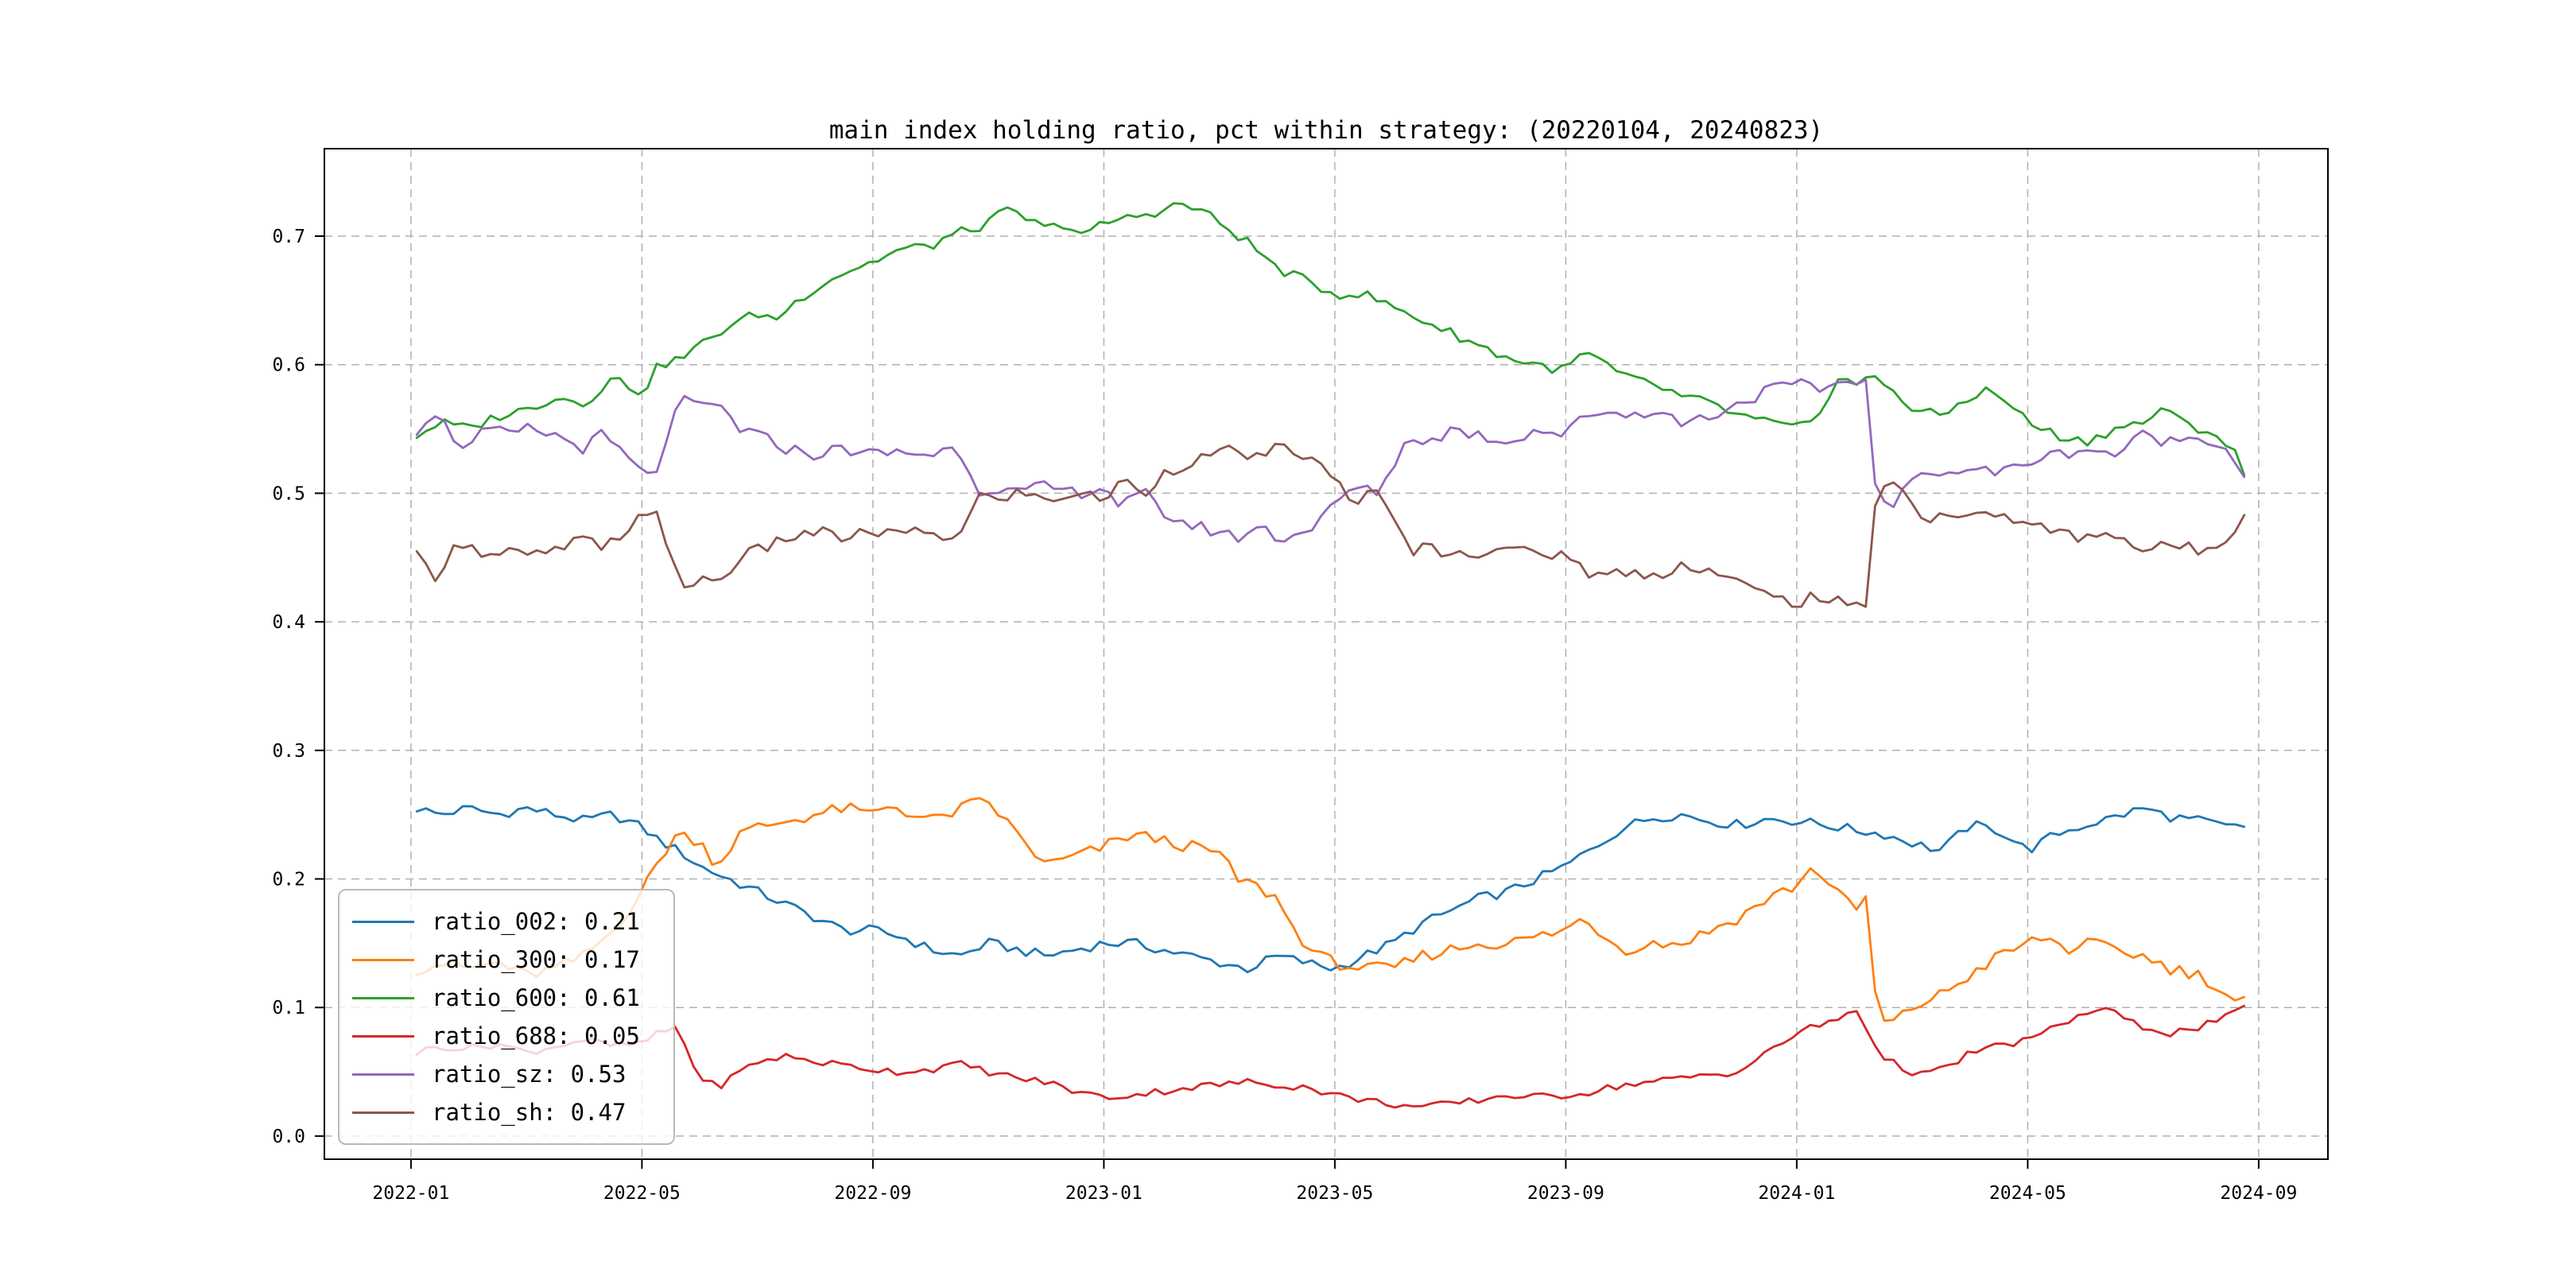 The image size is (2576, 1288). What do you see at coordinates (536, 960) in the screenshot?
I see `legend-label-ratio_300: ratio_300: 0.17` at bounding box center [536, 960].